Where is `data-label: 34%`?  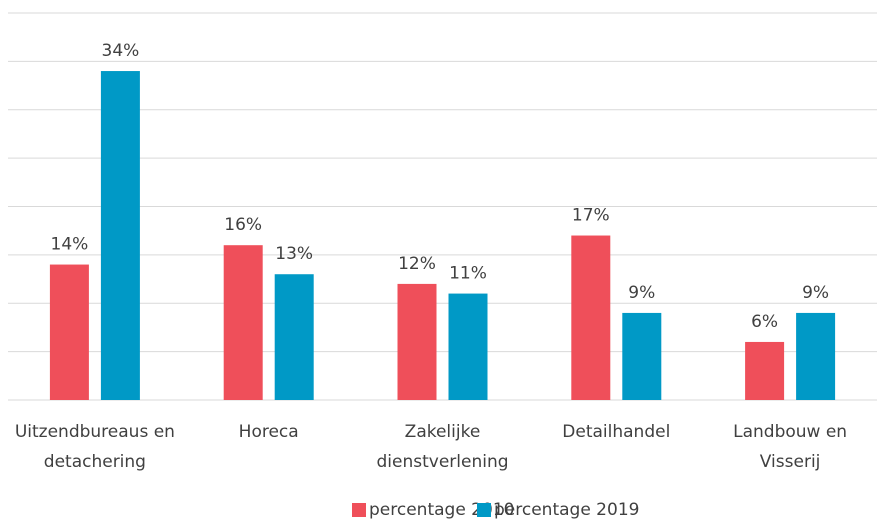
data-label: 34% is located at coordinates (121, 51).